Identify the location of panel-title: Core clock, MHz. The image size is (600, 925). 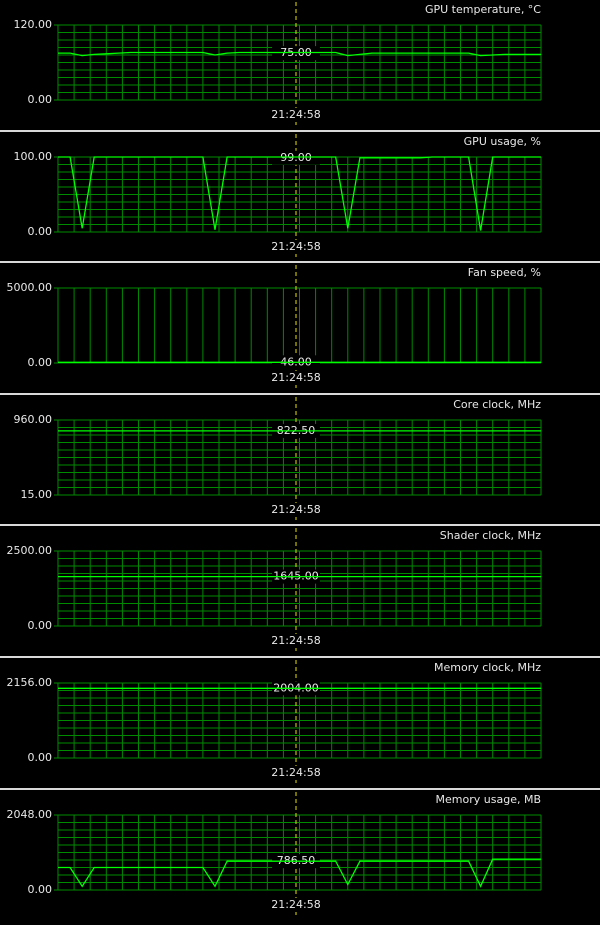
(497, 404).